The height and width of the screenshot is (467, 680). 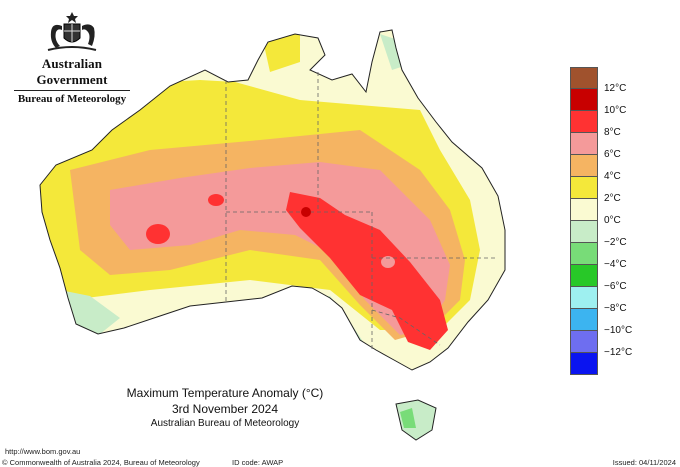 I want to click on tasmania-cool-area, so click(x=408, y=418).